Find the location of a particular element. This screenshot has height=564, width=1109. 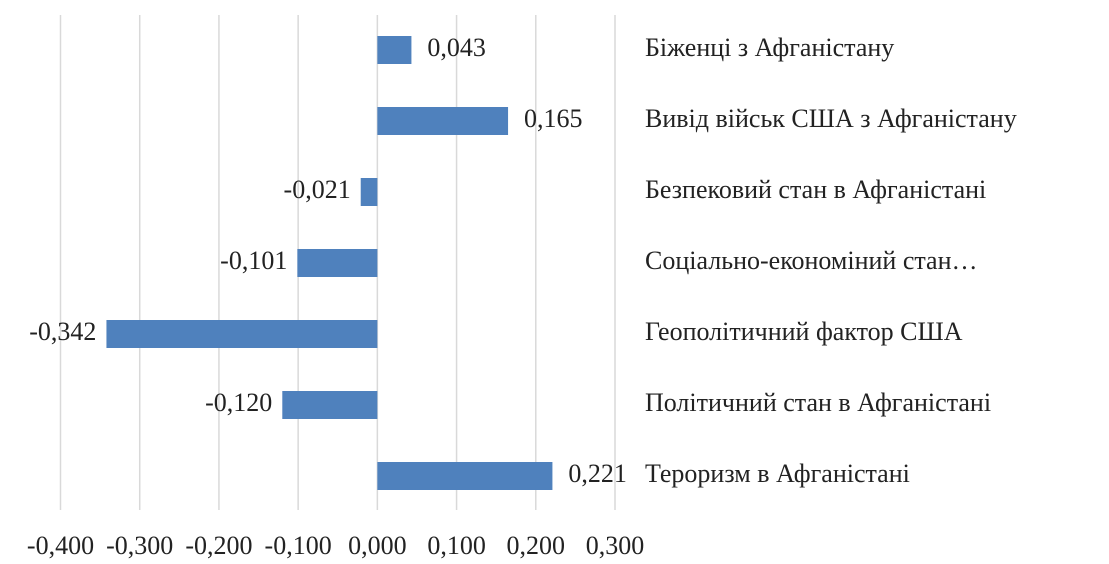

value-label: -0,120 is located at coordinates (238, 402).